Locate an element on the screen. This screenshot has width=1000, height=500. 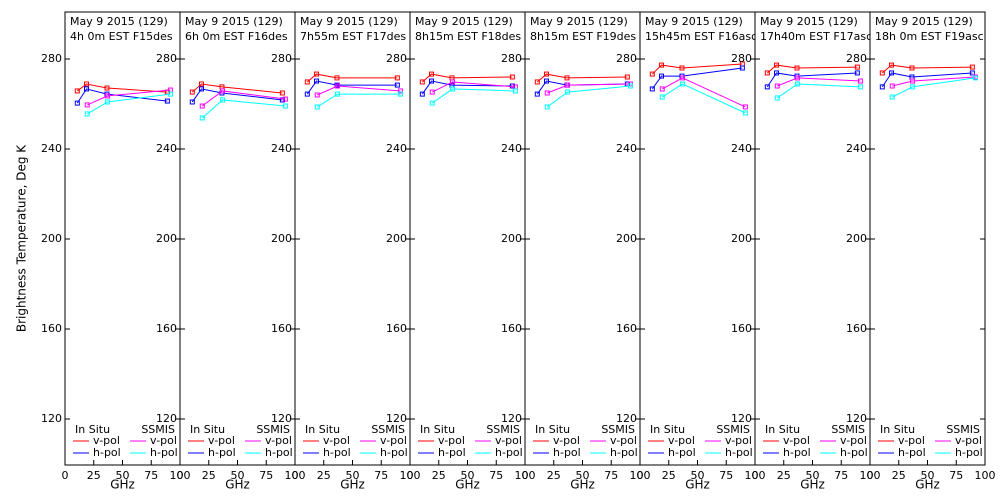
panel-subtitle: 8h15m EST F18des is located at coordinates (468, 36).